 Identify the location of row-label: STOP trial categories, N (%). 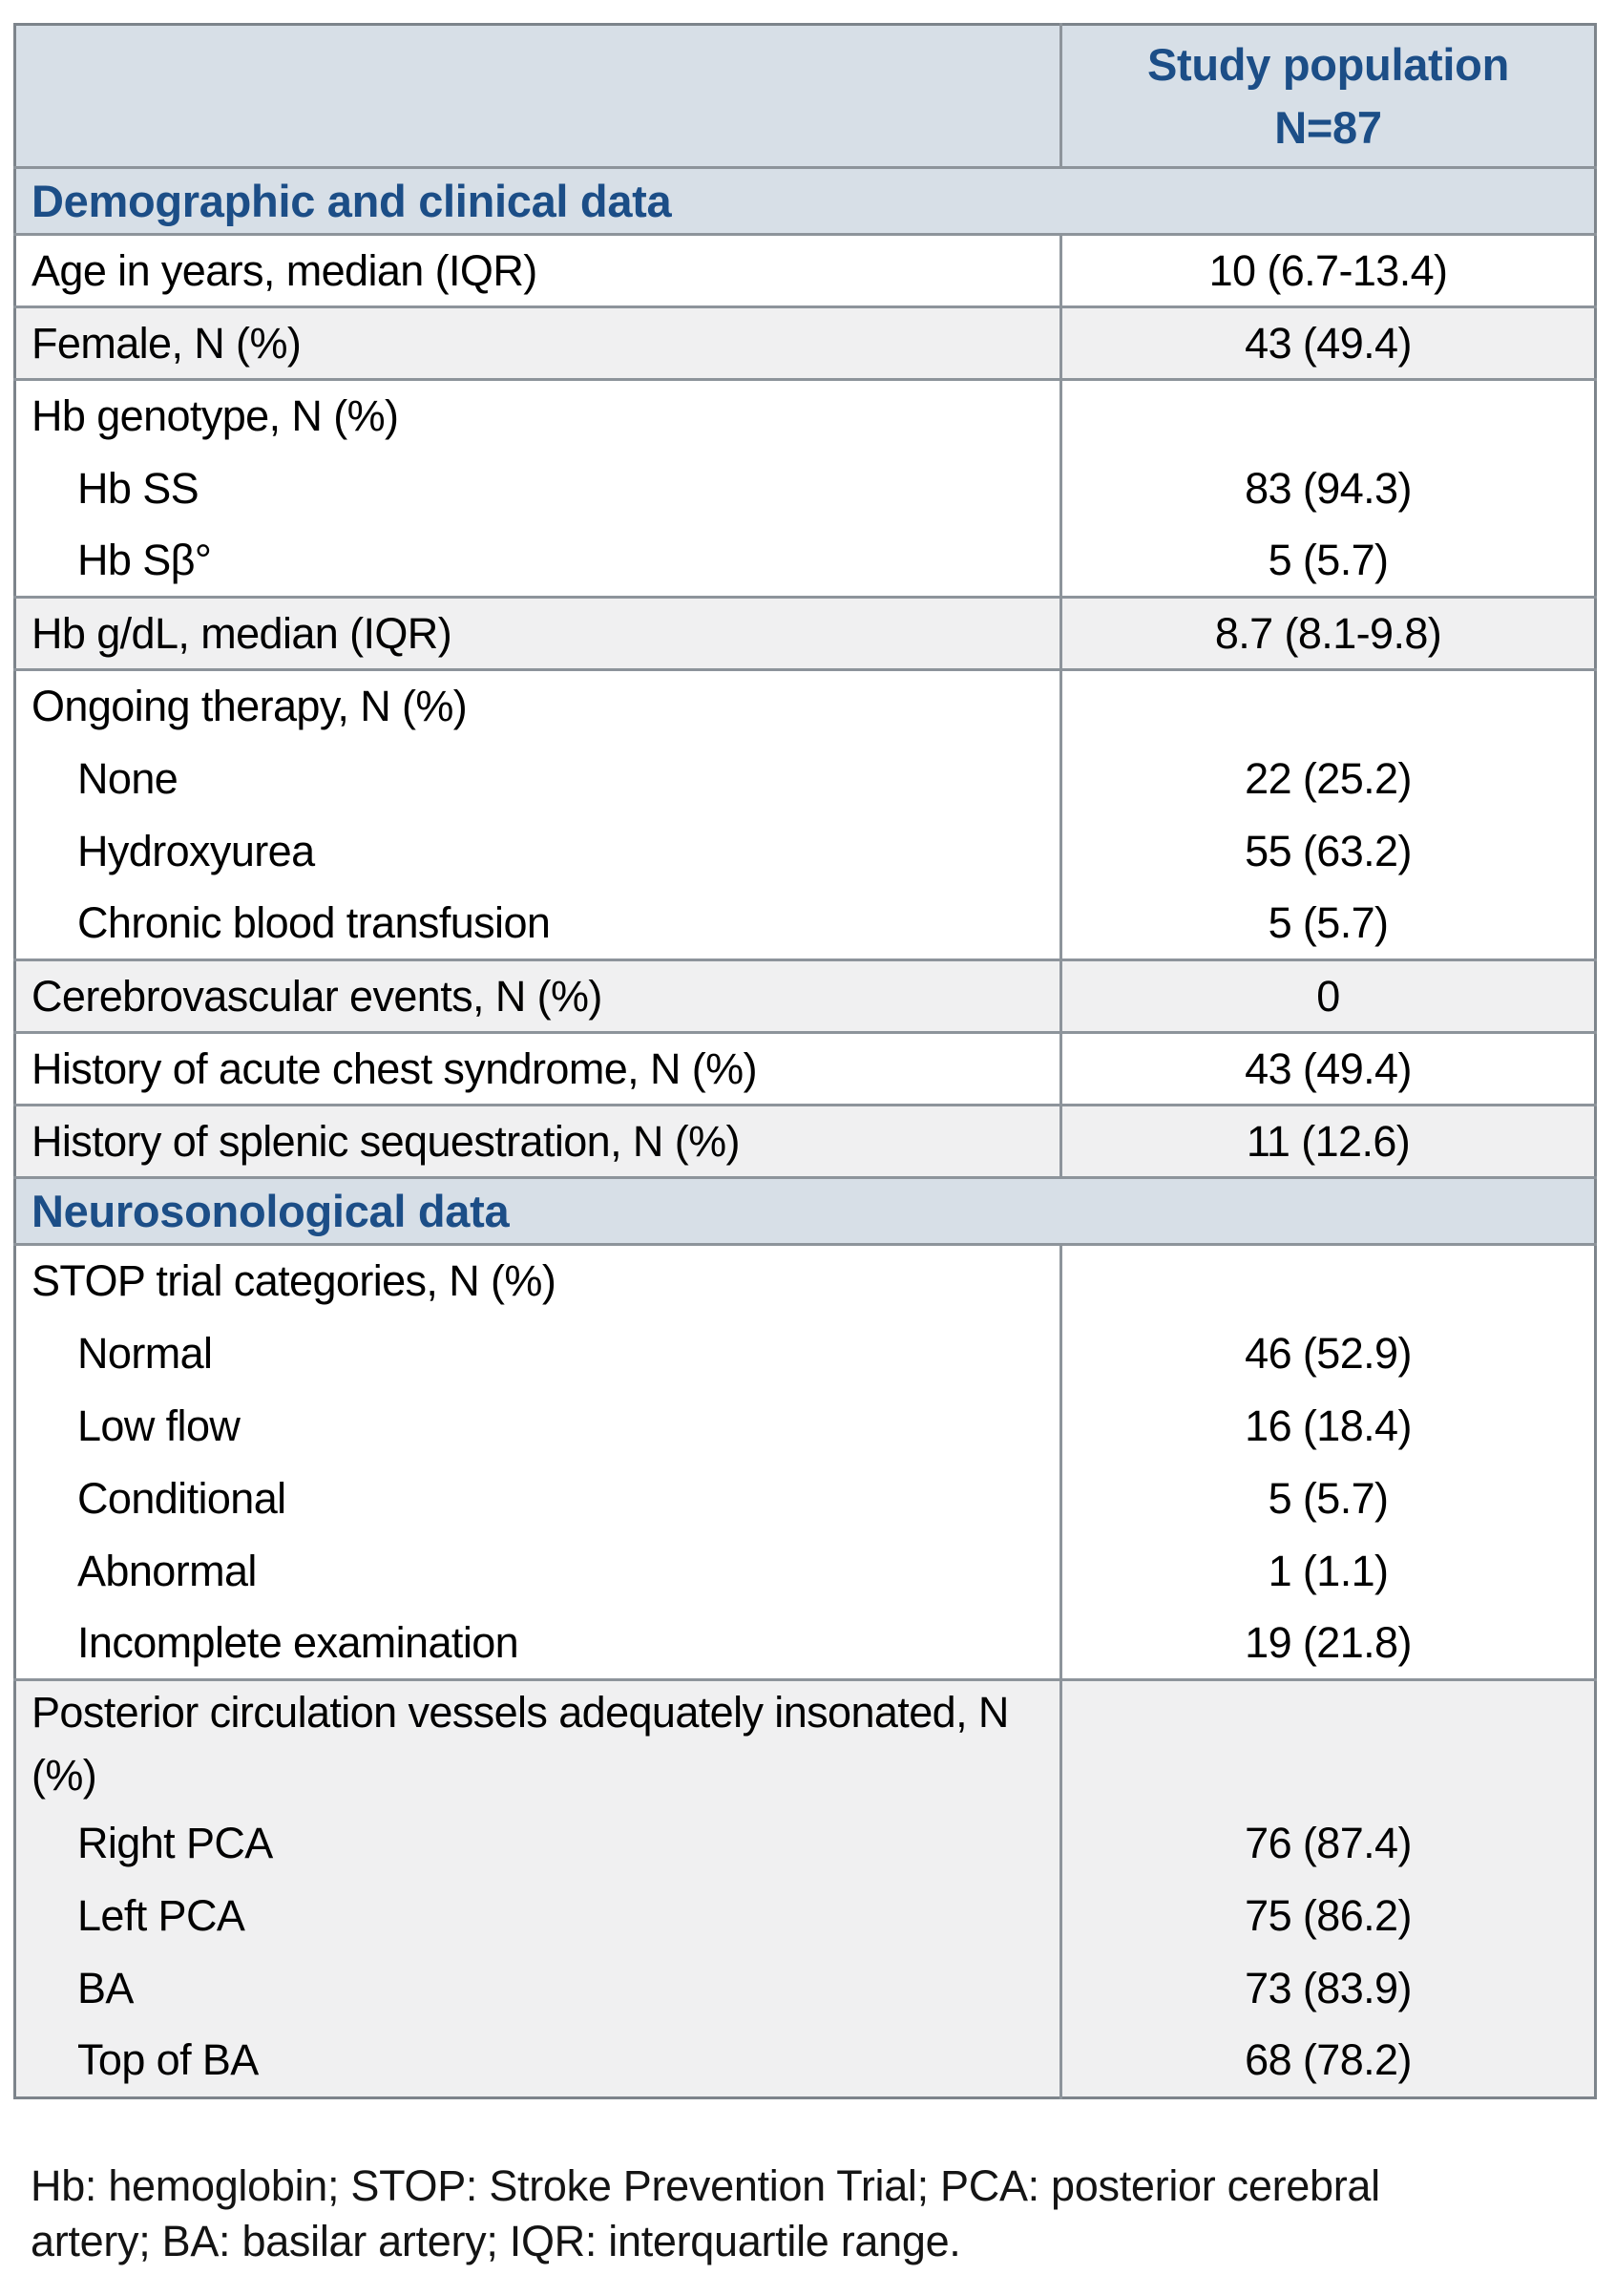
(538, 1280).